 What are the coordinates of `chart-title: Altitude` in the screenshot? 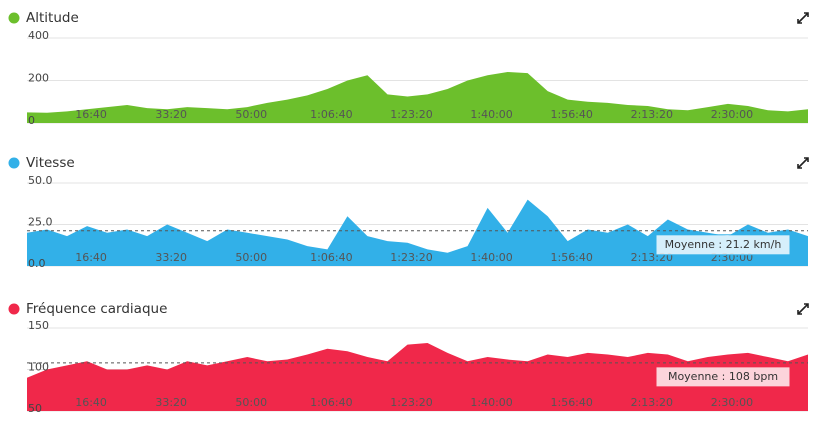 It's located at (52, 18).